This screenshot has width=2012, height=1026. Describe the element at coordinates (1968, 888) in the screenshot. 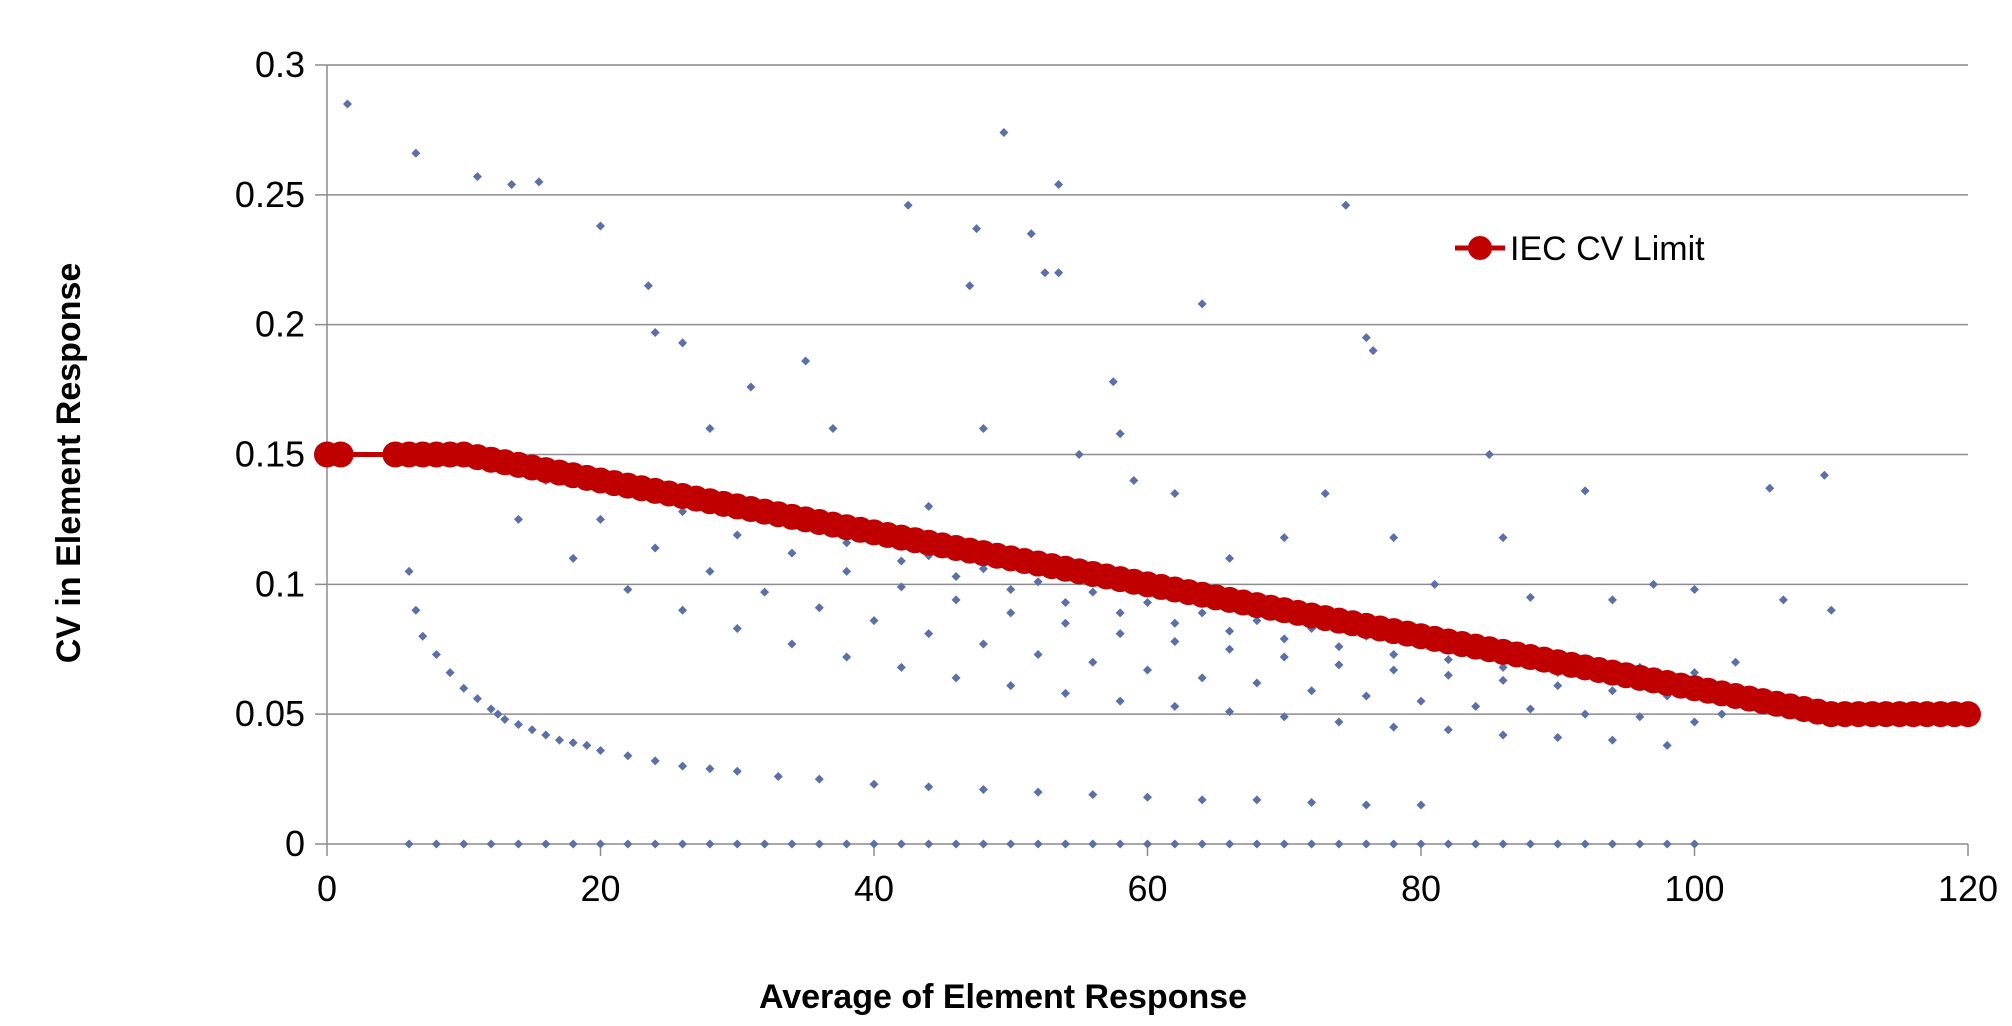

I see `x-tick-label: 120` at that location.